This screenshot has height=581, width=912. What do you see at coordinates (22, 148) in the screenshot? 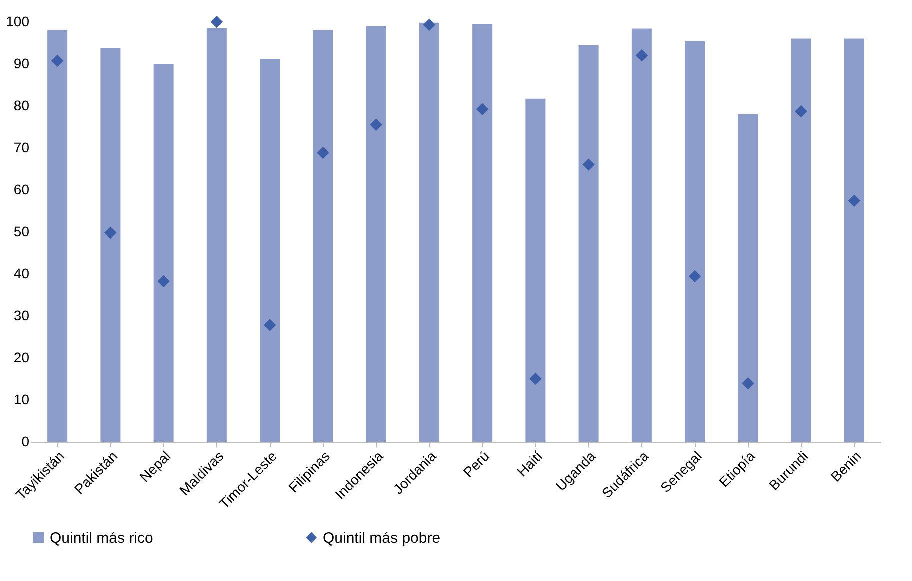
I see `y-tick-label: 70` at bounding box center [22, 148].